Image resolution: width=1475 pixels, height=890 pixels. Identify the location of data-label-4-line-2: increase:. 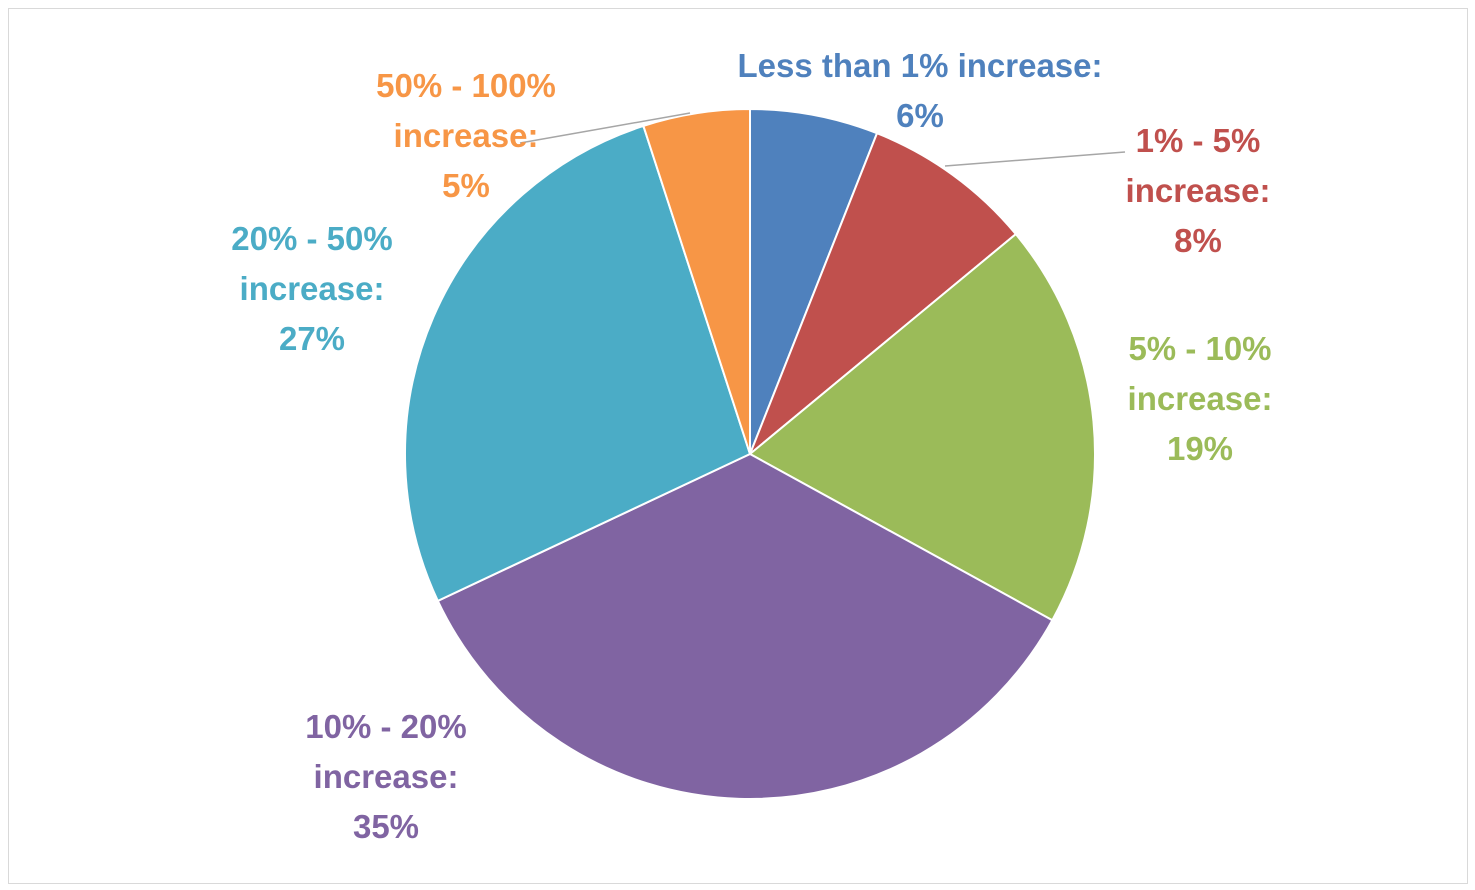
(386, 776).